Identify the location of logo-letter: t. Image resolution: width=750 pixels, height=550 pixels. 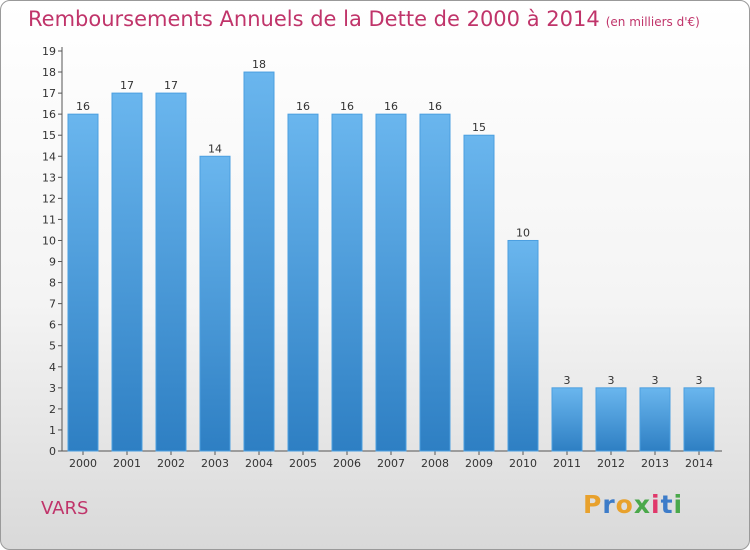
(667, 504).